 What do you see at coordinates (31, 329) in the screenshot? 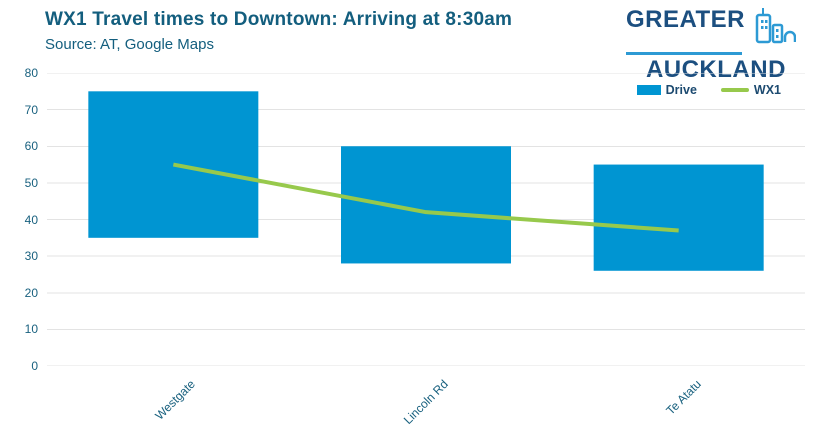
I see `y-axis-label: 10` at bounding box center [31, 329].